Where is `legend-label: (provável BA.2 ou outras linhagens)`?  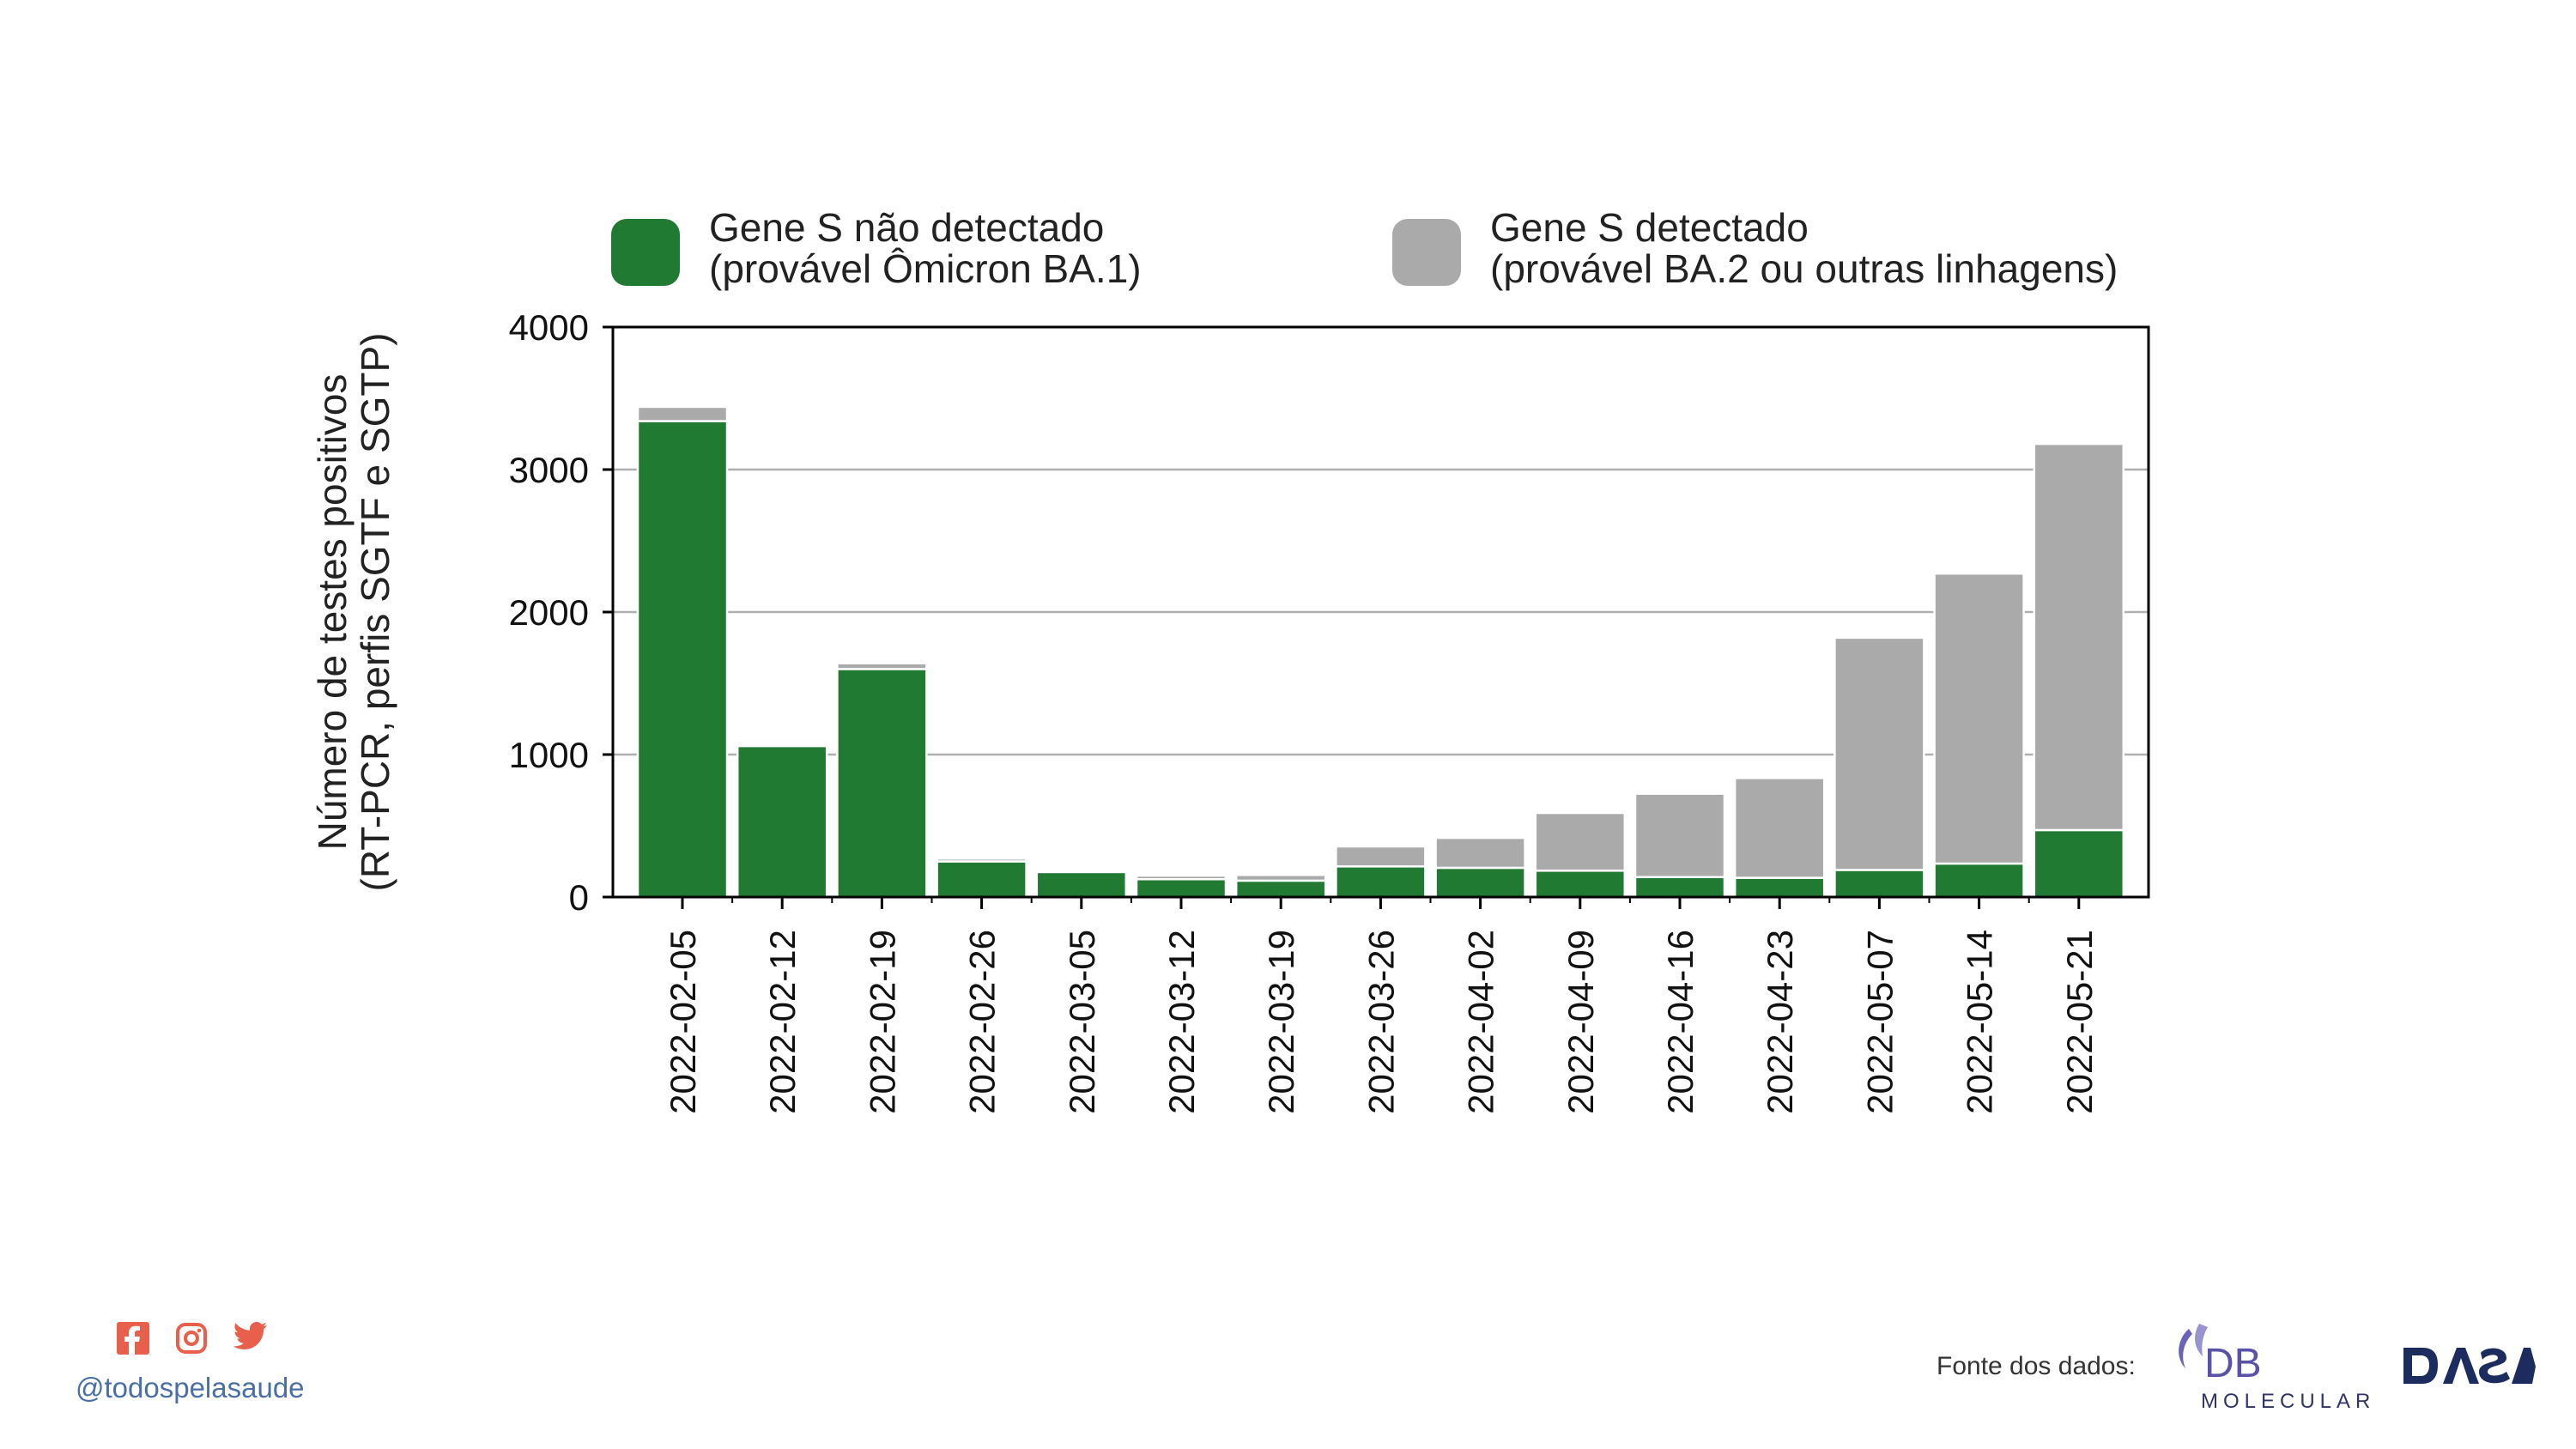
legend-label: (provável BA.2 ou outras linhagens) is located at coordinates (1804, 268).